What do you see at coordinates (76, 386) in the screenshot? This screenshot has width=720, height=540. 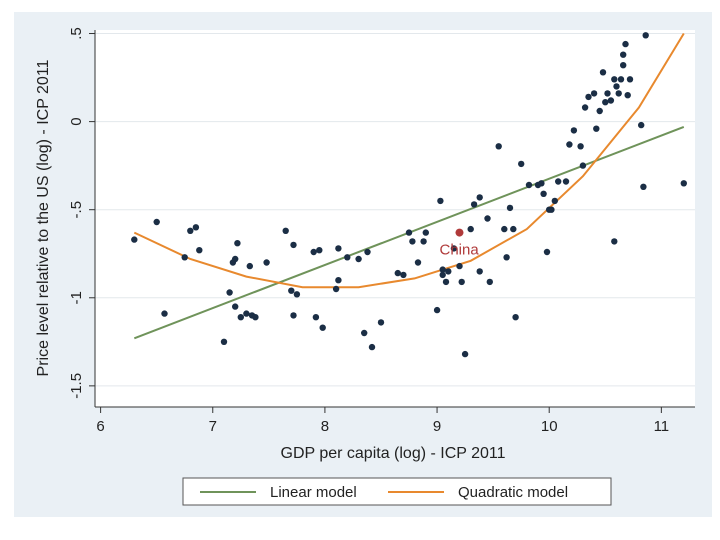 I see `y-tick-label: -1.5` at bounding box center [76, 386].